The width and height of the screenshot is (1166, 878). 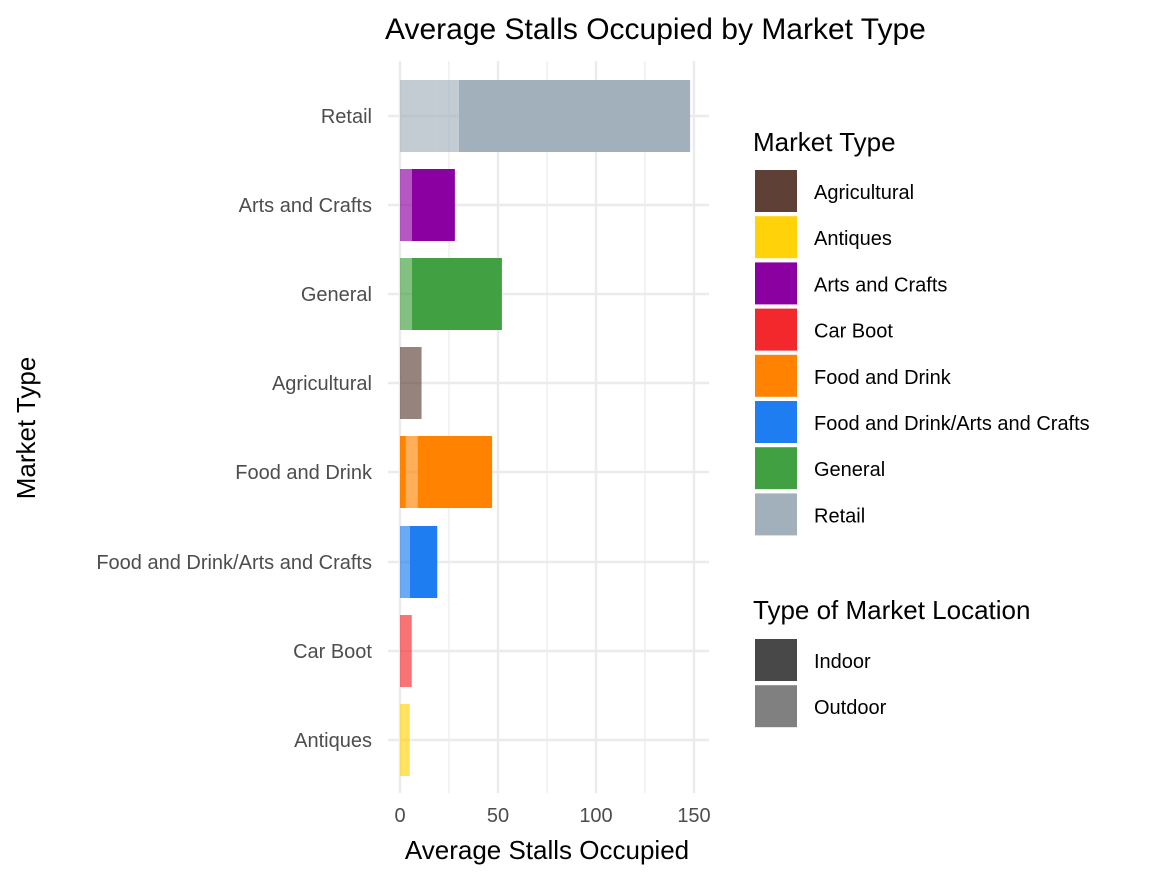 What do you see at coordinates (853, 239) in the screenshot?
I see `legend-label: Antiques` at bounding box center [853, 239].